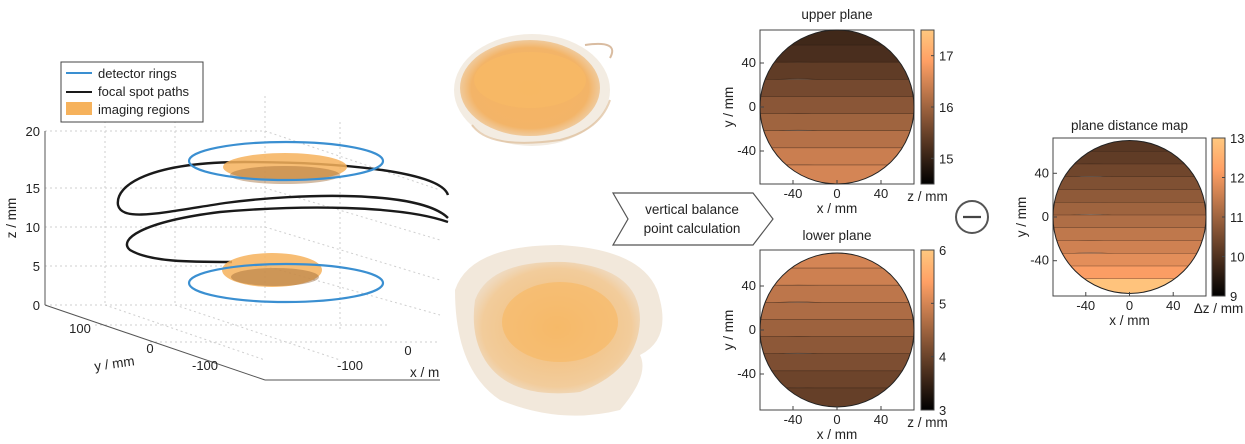 This screenshot has width=1245, height=444. What do you see at coordinates (534, 90) in the screenshot?
I see `volume-render-upper` at bounding box center [534, 90].